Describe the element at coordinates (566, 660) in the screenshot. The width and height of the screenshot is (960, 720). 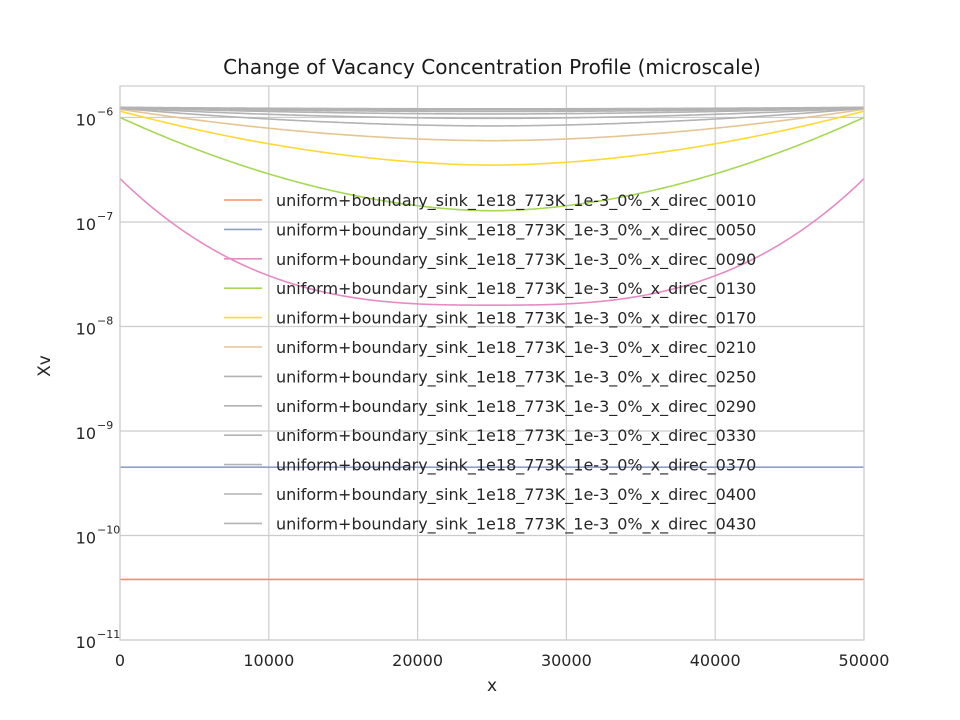
I see `x-tick-label: 30000` at that location.